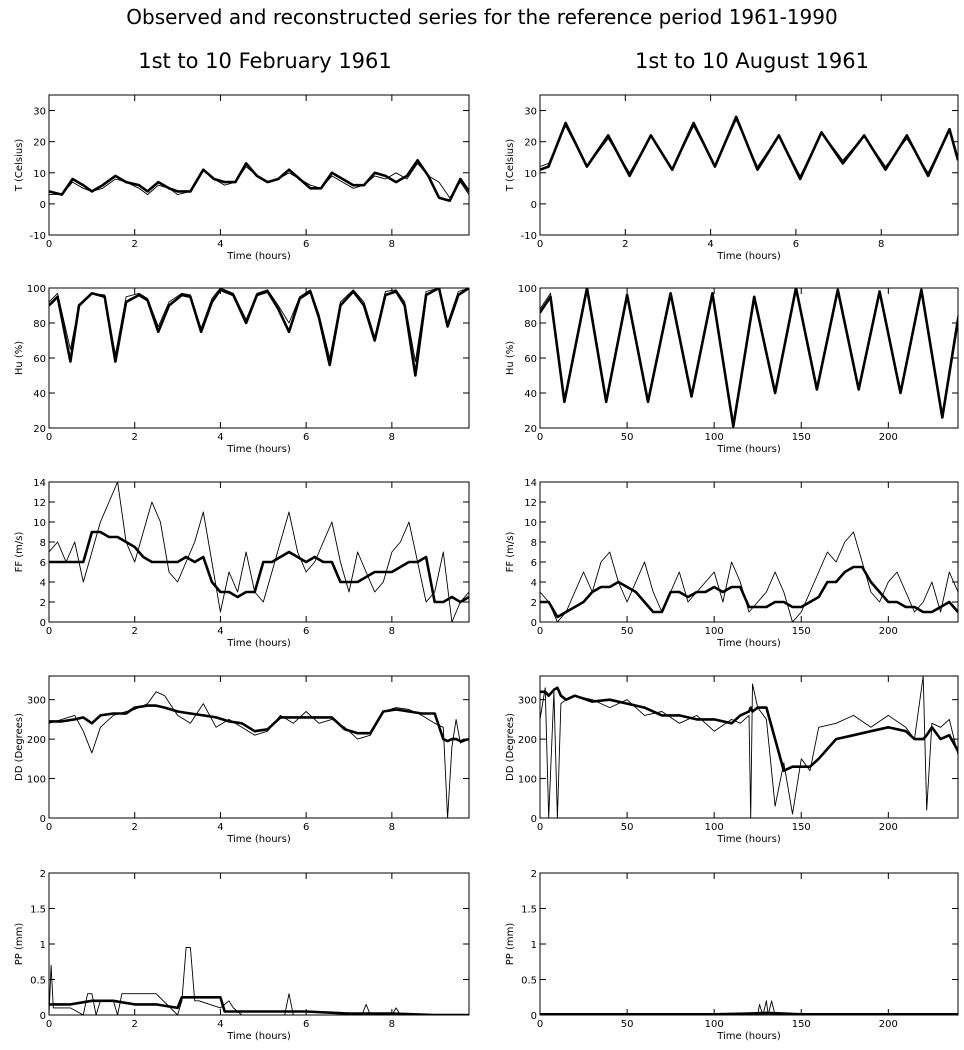 The width and height of the screenshot is (964, 1050). What do you see at coordinates (19, 944) in the screenshot?
I see `y-axis-label: PP (mm)` at bounding box center [19, 944].